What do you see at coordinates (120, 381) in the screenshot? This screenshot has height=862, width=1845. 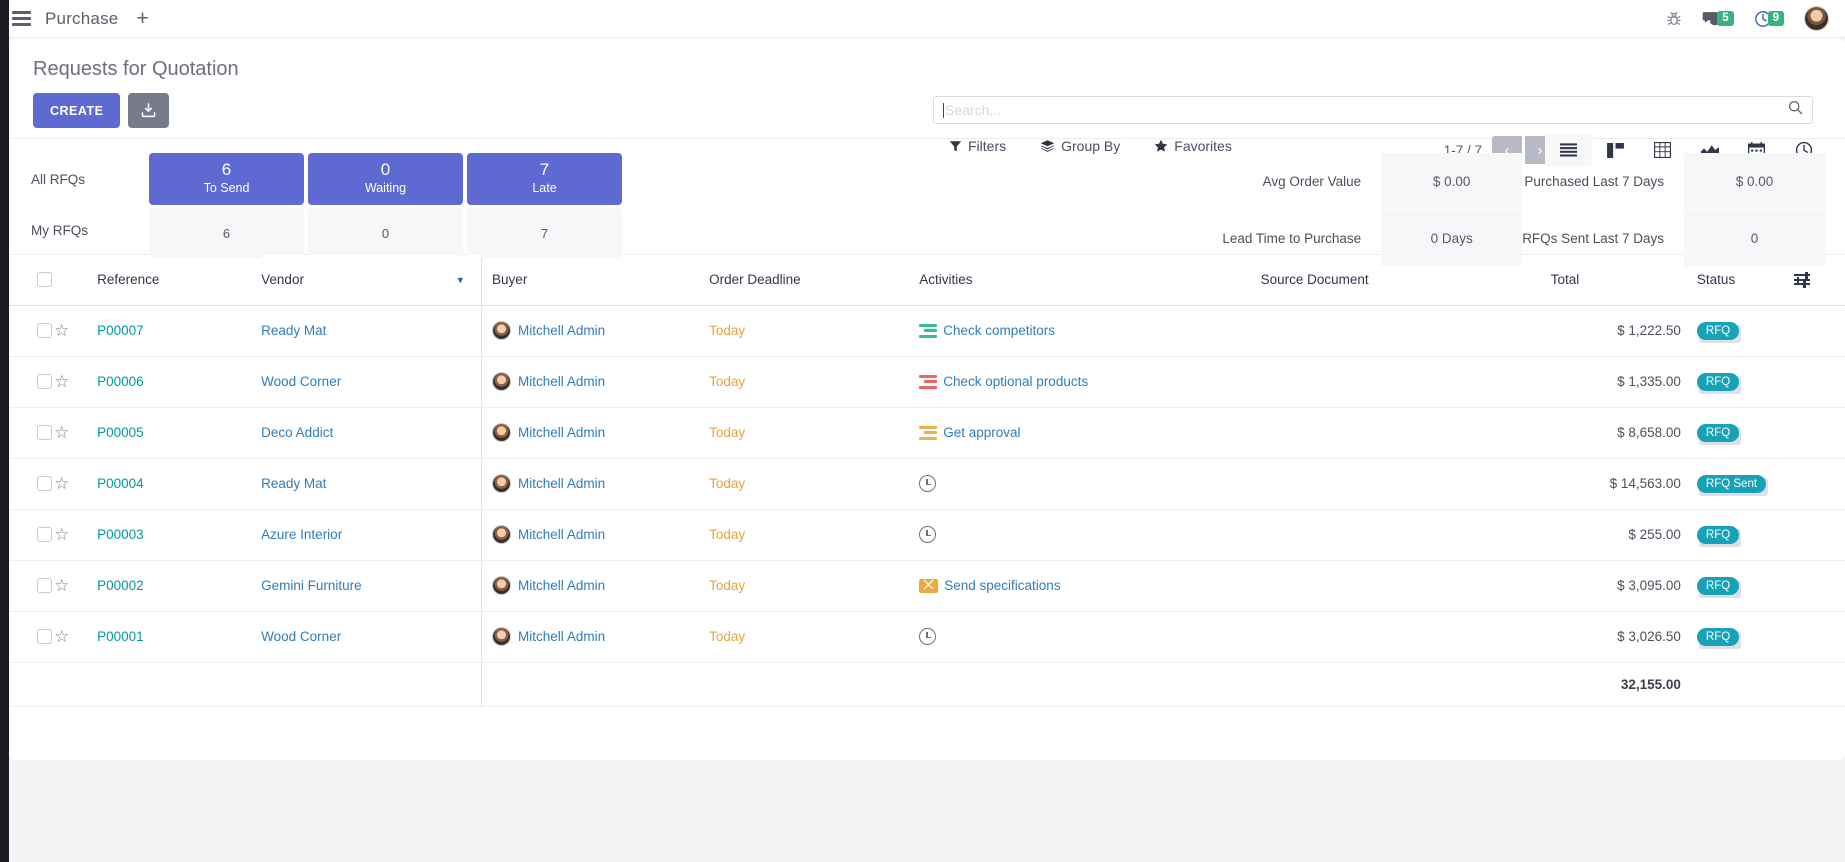 I see `reference-link: P00006` at bounding box center [120, 381].